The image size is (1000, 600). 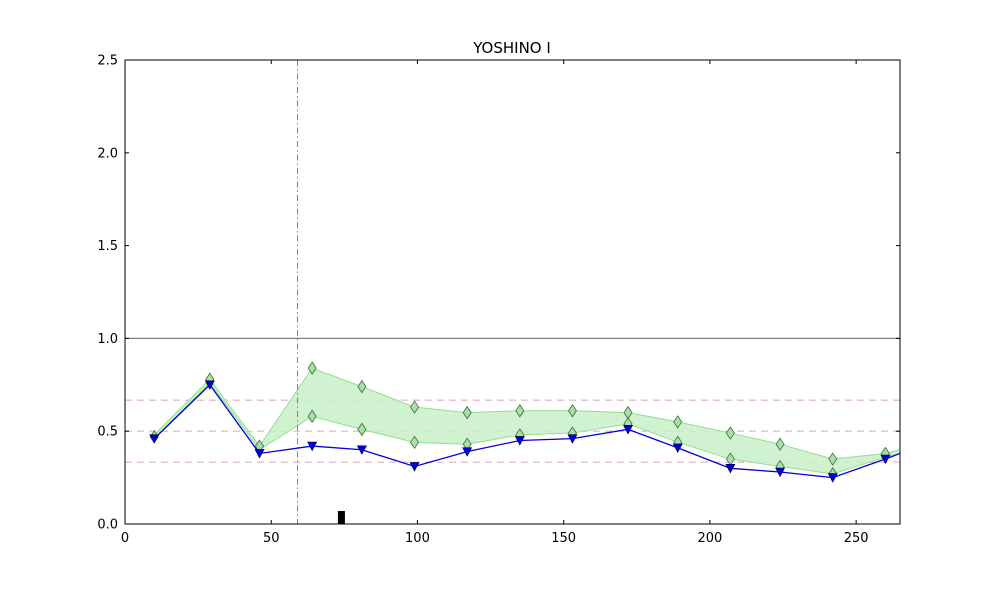 I want to click on x-tick-label: 100, so click(x=417, y=538).